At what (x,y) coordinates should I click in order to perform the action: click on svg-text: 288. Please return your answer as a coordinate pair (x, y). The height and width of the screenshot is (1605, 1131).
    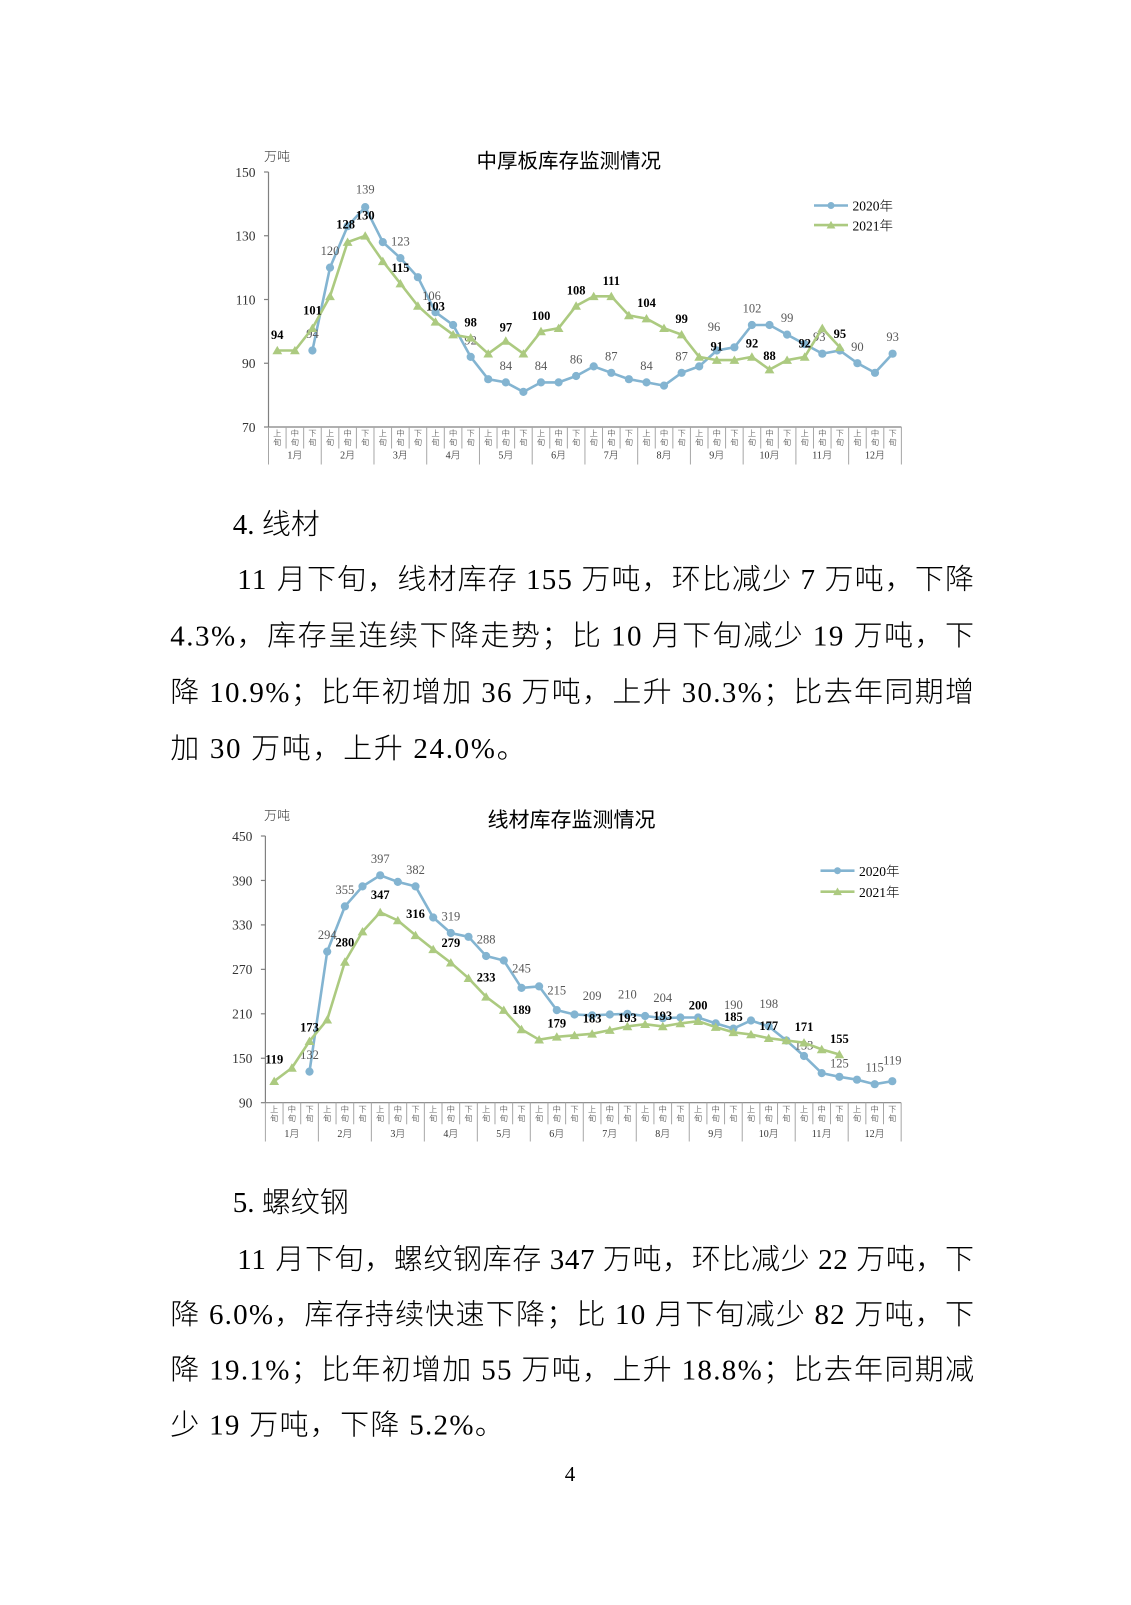
    Looking at the image, I should click on (486, 940).